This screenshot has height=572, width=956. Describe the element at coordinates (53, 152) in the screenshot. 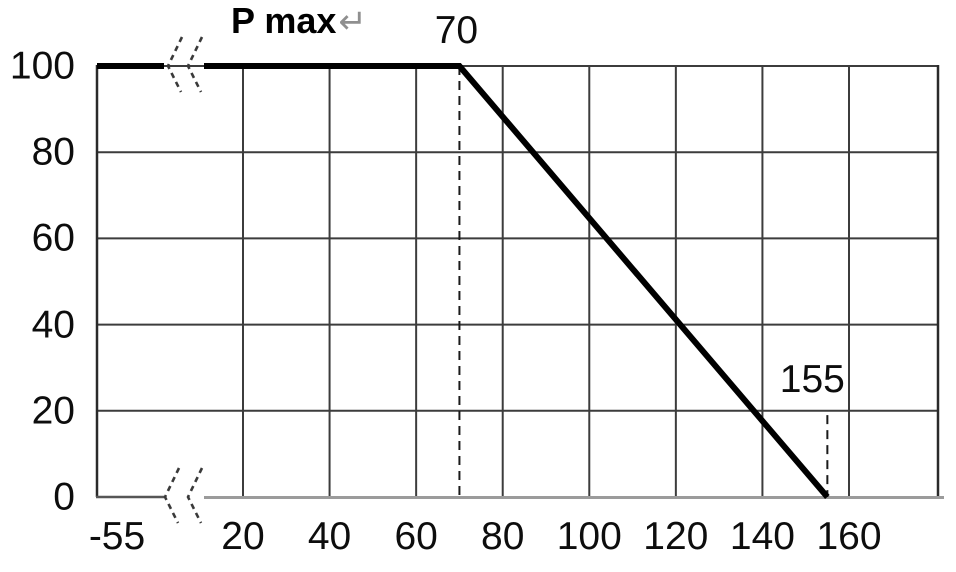

I see `y-tick-label: 80` at that location.